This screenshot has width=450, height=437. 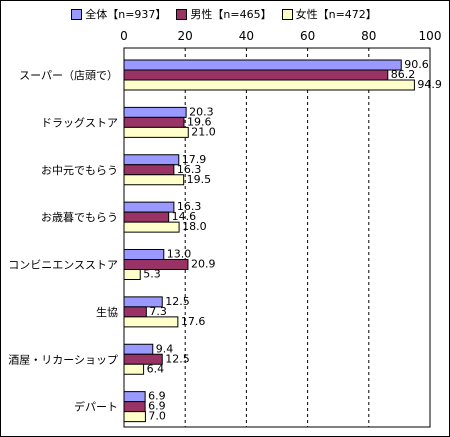 I want to click on value-label-4-series-1: 20.9, so click(x=203, y=264).